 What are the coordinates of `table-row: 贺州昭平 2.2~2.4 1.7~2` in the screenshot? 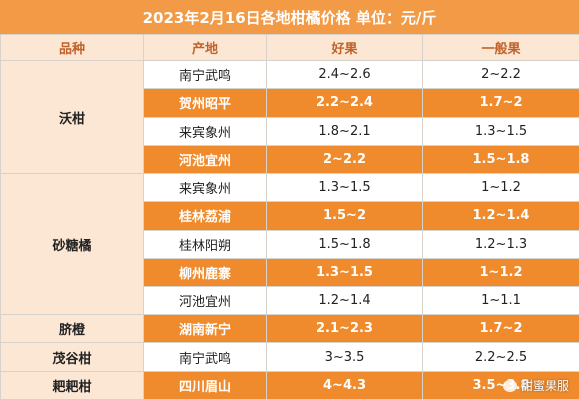 It's located at (290, 103).